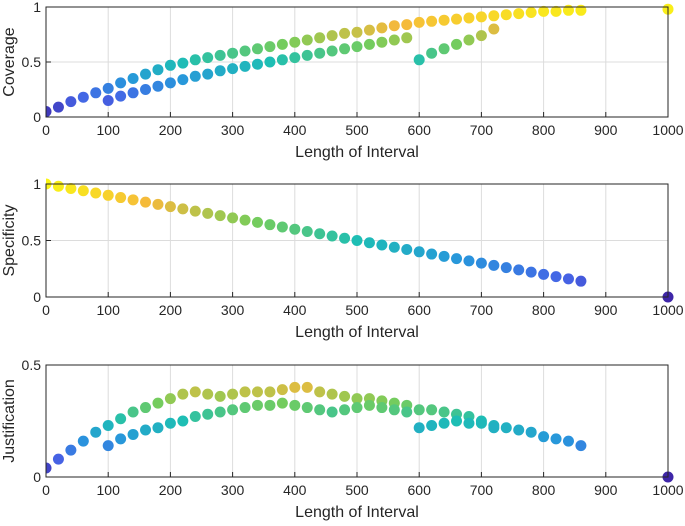  I want to click on x-tick-label: 800, so click(544, 130).